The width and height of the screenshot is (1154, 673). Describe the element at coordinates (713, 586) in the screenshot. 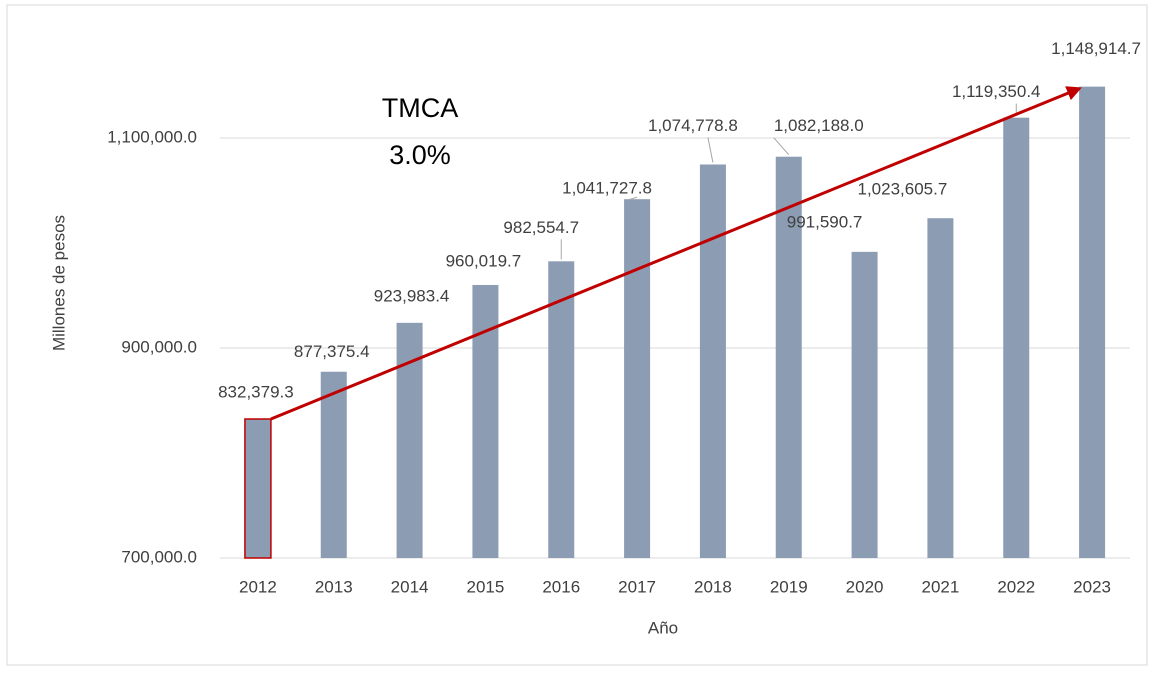

I see `x-tick-label: 2018` at that location.